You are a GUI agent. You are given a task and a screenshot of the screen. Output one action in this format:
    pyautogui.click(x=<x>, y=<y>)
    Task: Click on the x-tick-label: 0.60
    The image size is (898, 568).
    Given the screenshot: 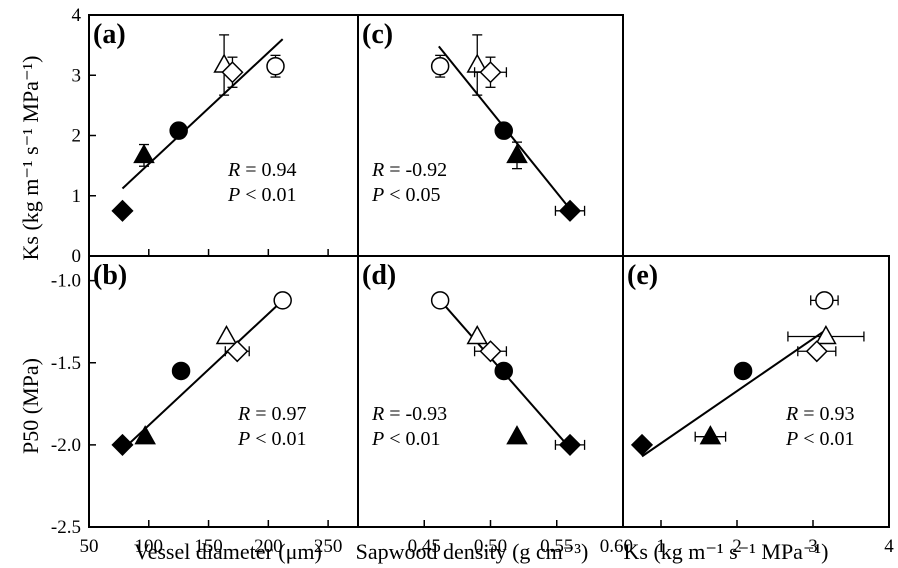 What is the action you would take?
    pyautogui.click(x=616, y=546)
    